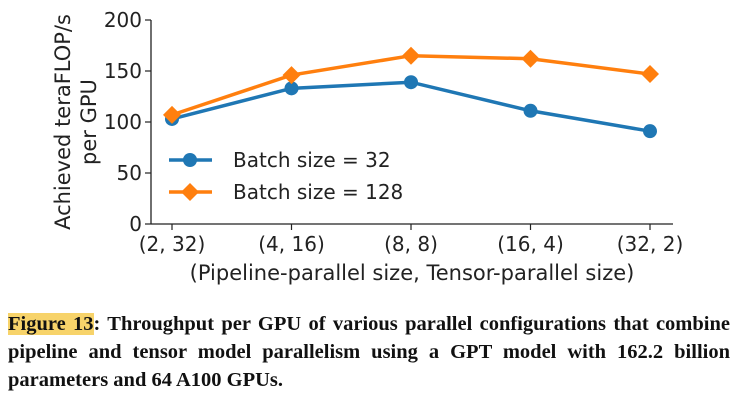 Image resolution: width=746 pixels, height=401 pixels. Describe the element at coordinates (51, 324) in the screenshot. I see `figure-label: Figure 13` at that location.